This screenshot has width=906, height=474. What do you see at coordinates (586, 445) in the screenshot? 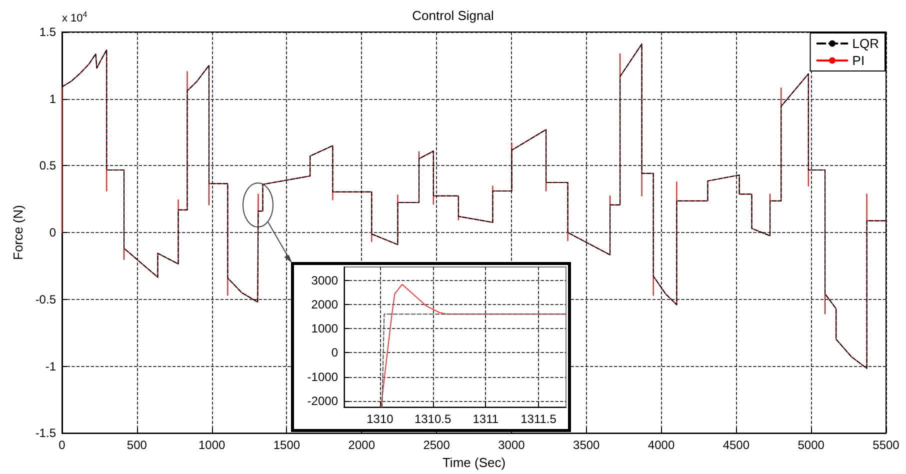
I see `x-tick-label: 3500` at bounding box center [586, 445].